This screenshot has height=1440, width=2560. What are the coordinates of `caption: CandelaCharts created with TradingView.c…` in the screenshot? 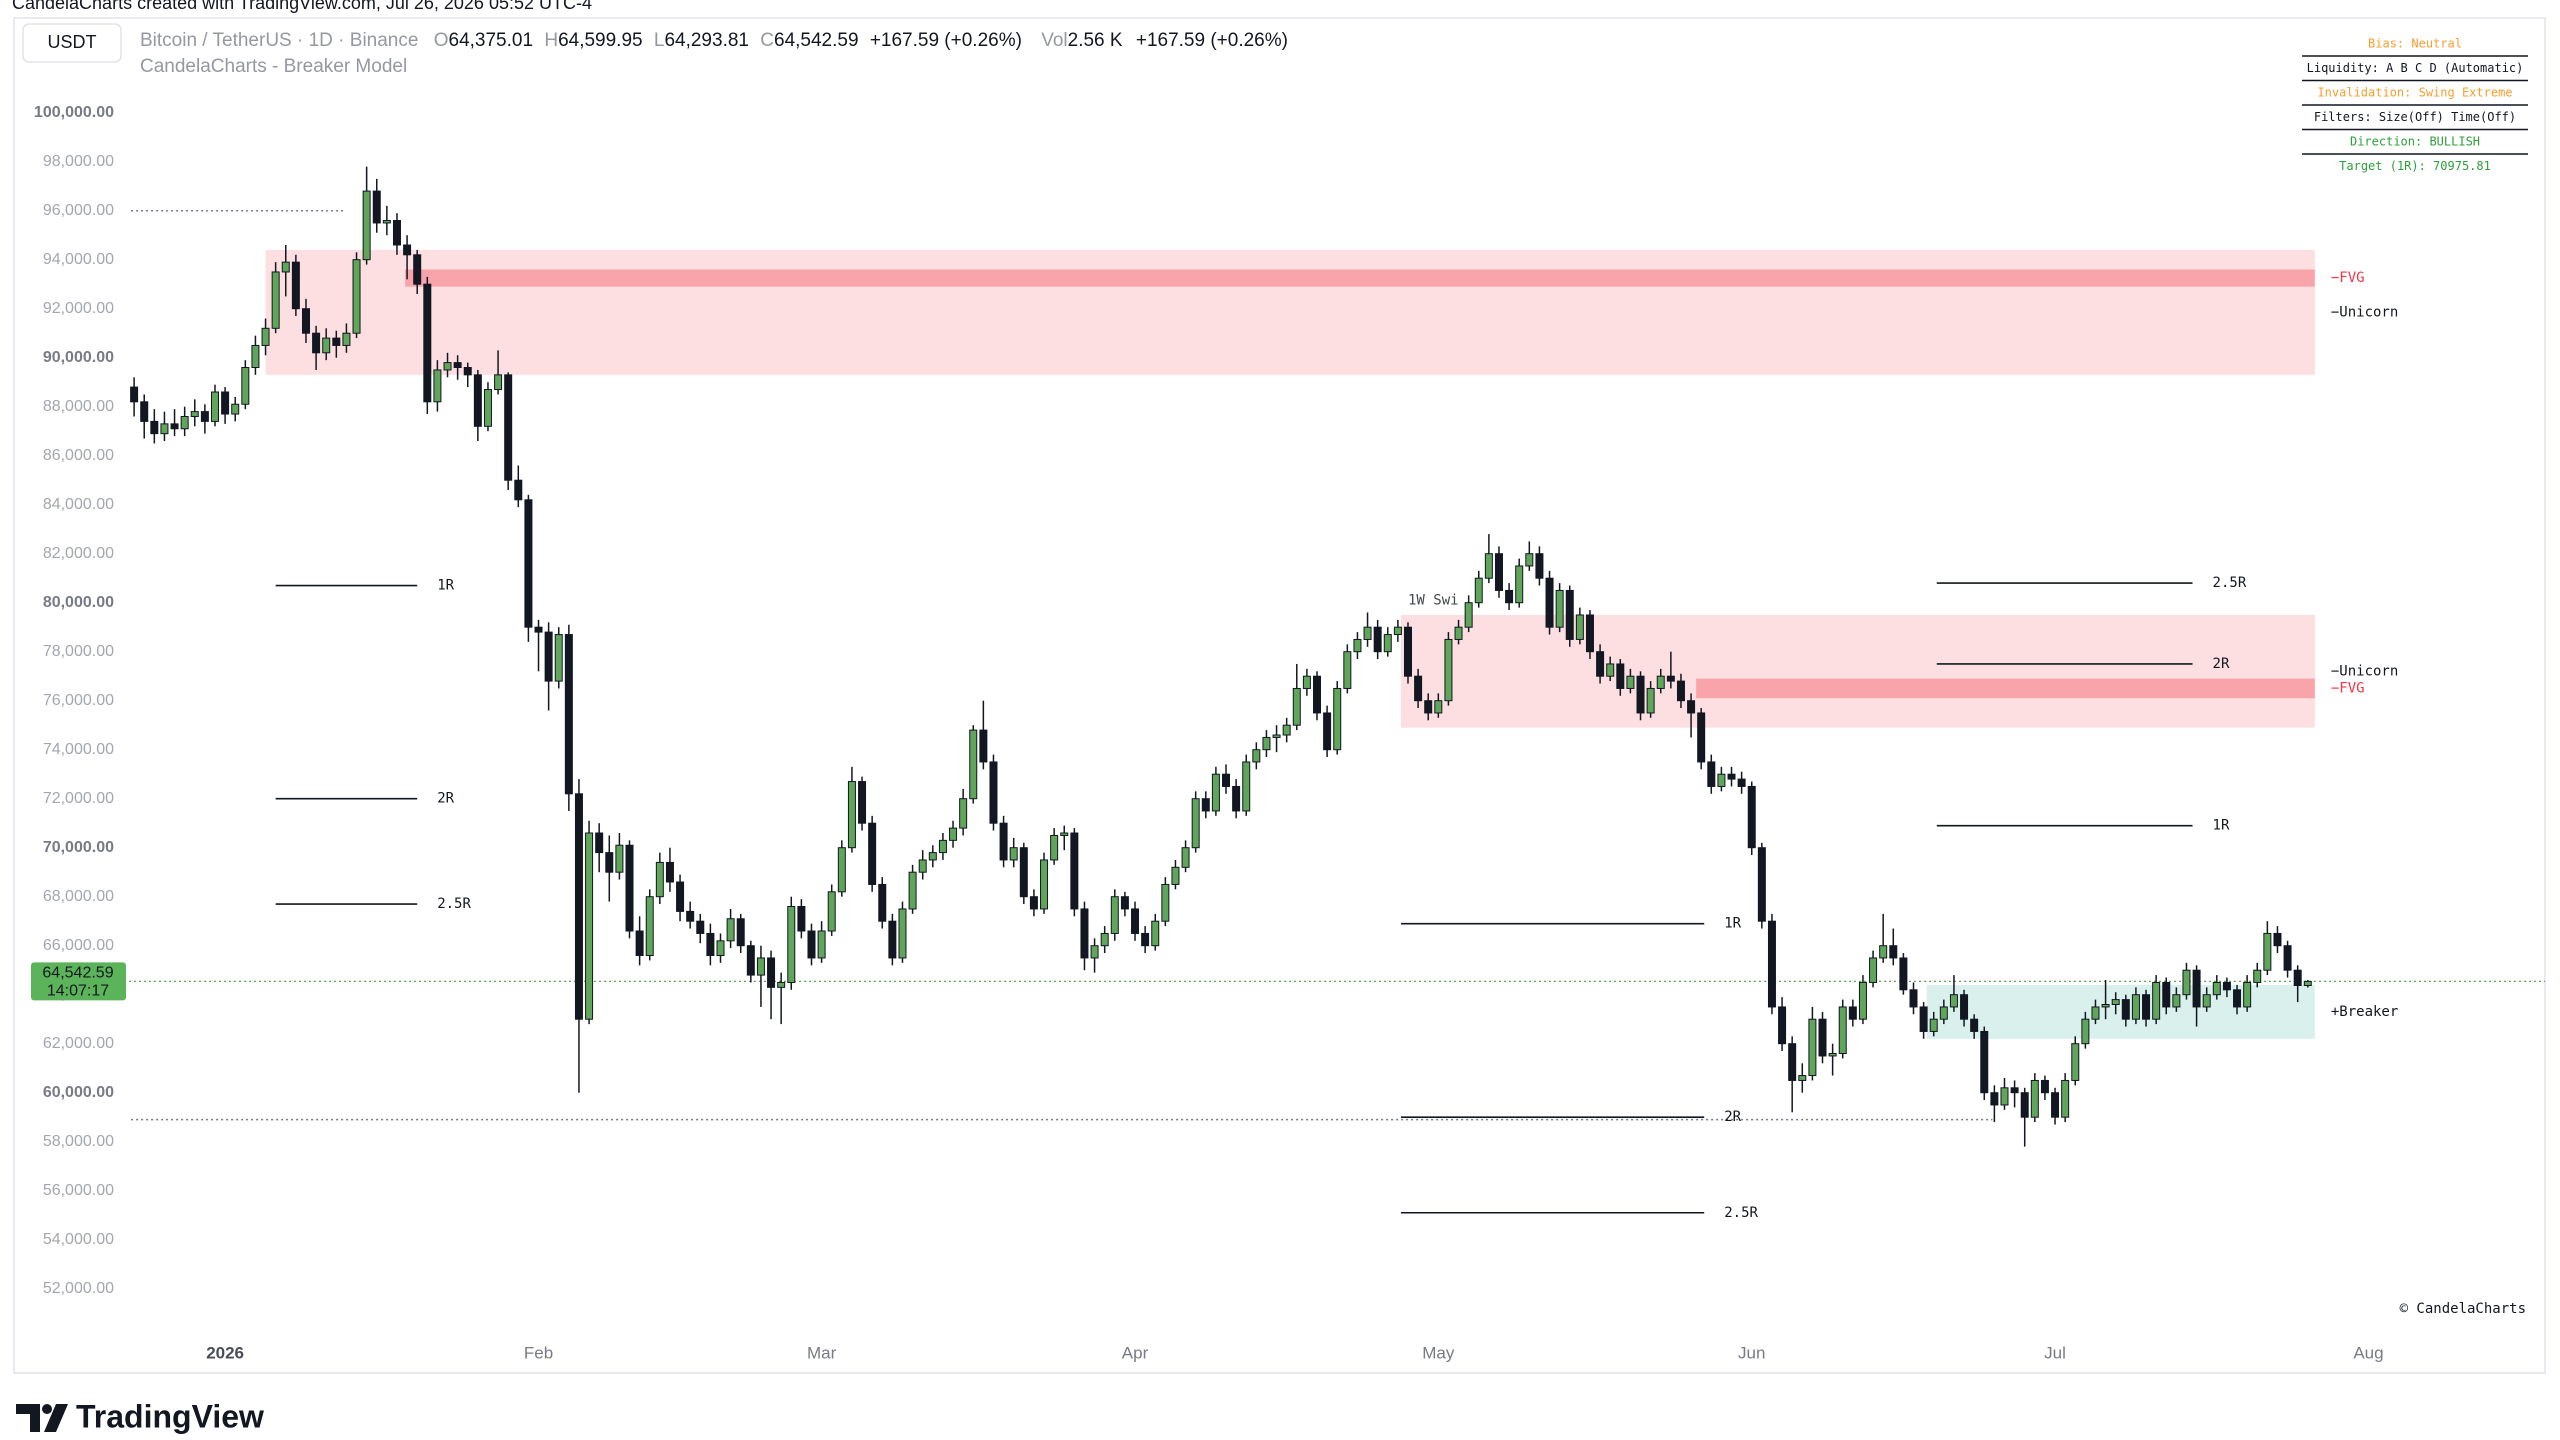 It's located at (302, 6).